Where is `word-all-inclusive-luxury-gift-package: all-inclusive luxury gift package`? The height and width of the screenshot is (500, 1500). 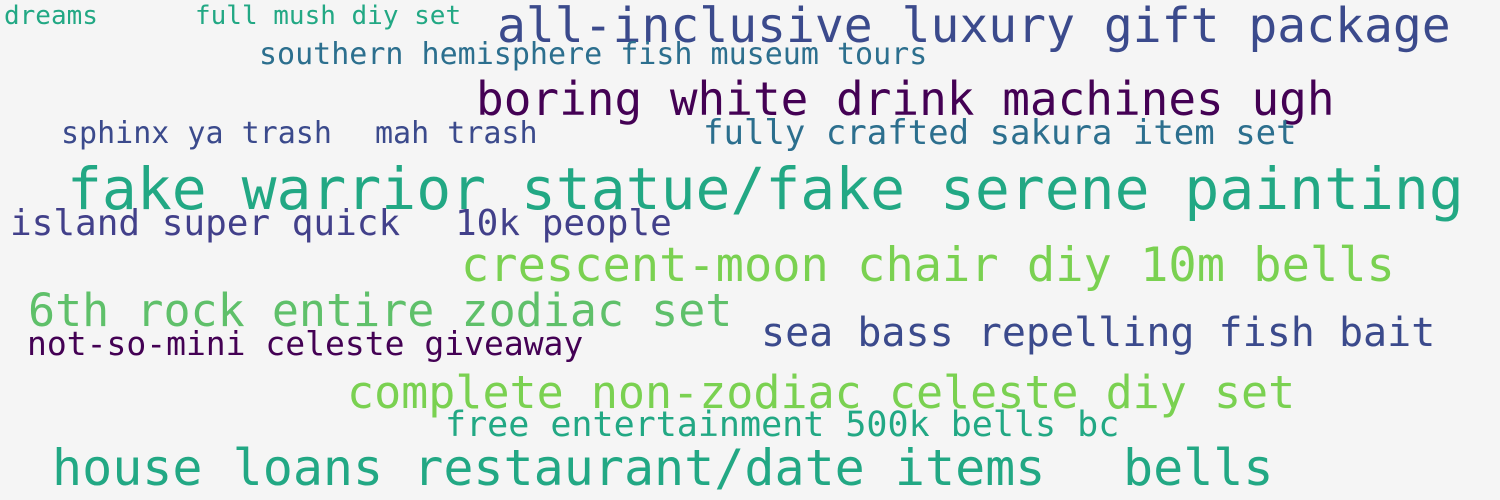 word-all-inclusive-luxury-gift-package: all-inclusive luxury gift package is located at coordinates (974, 27).